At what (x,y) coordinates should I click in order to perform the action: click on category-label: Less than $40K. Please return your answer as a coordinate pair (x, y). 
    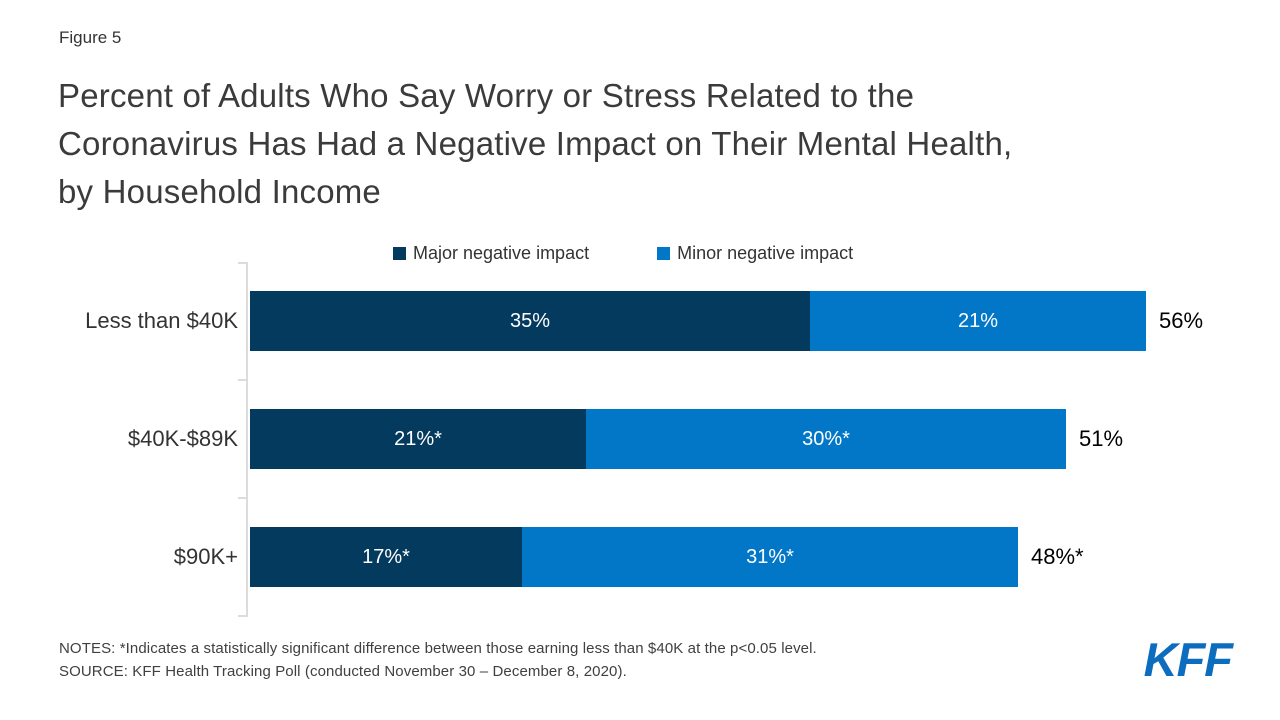
    Looking at the image, I should click on (161, 320).